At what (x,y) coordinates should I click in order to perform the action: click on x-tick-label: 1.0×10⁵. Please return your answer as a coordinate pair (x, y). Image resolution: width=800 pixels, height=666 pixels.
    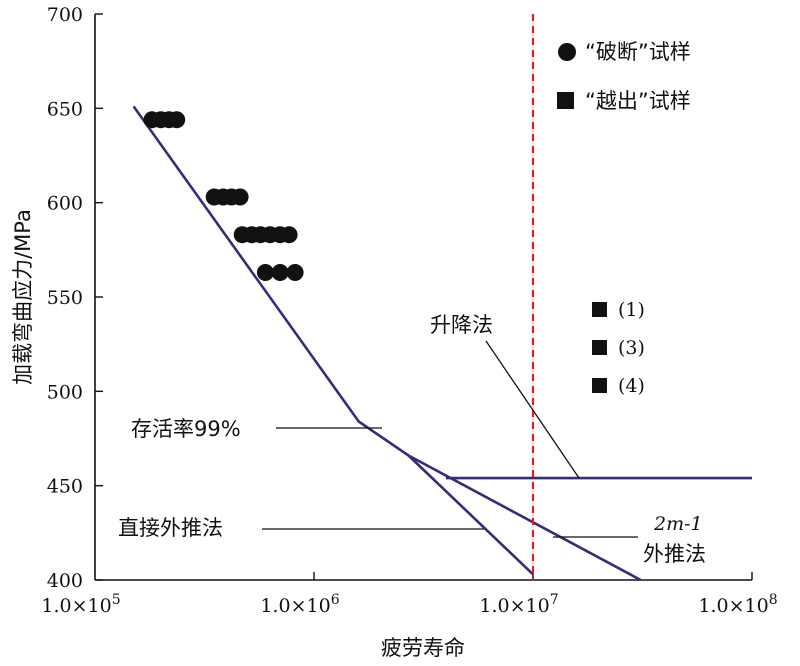
    Looking at the image, I should click on (80, 604).